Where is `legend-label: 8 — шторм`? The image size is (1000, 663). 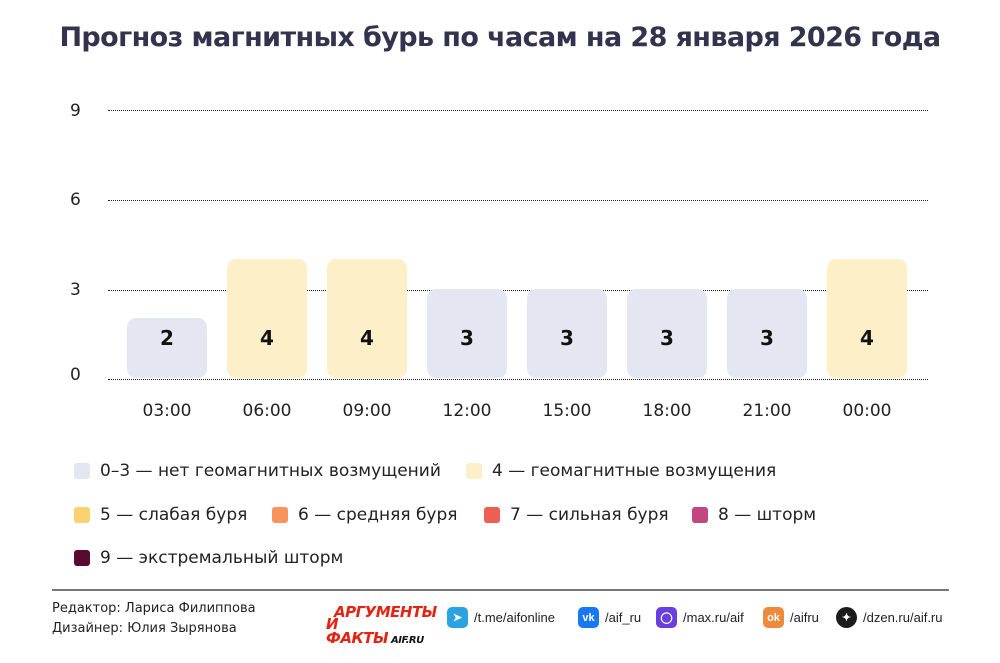 legend-label: 8 — шторм is located at coordinates (767, 515).